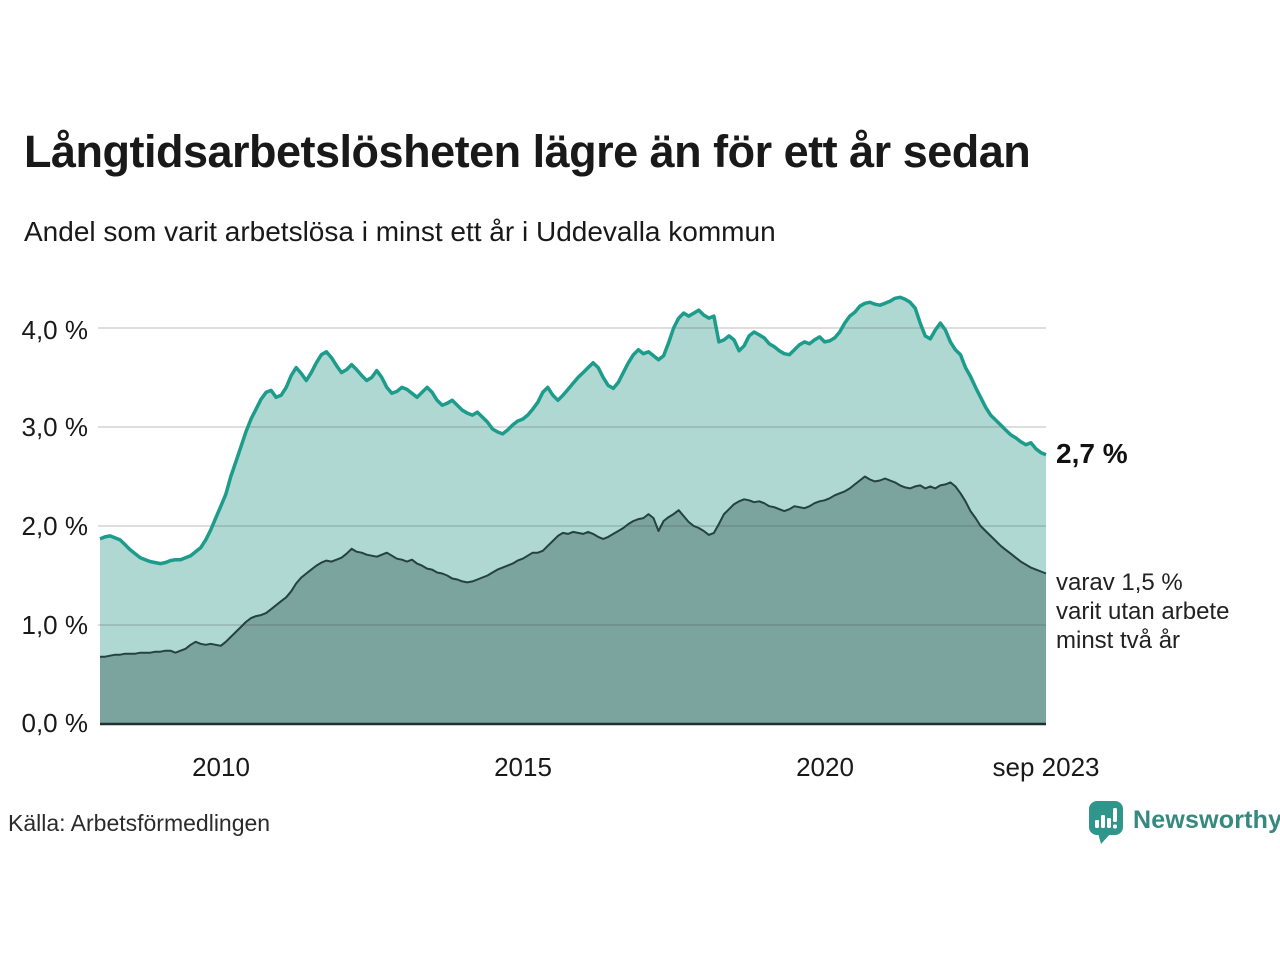  Describe the element at coordinates (55, 723) in the screenshot. I see `y-axis-tick-0: 0,0 %` at that location.